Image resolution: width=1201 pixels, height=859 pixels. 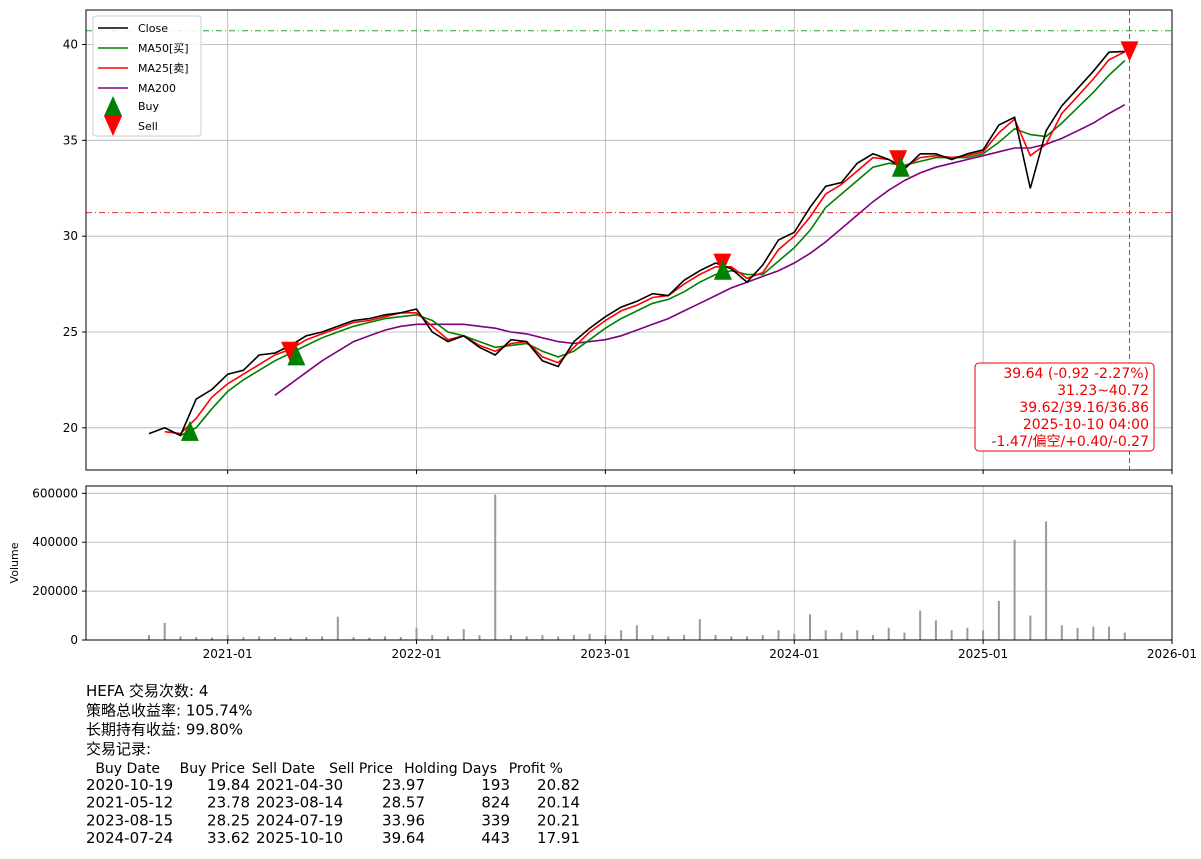 I want to click on annotation-text: 2025-10-10 04:00, so click(x=1086, y=425).